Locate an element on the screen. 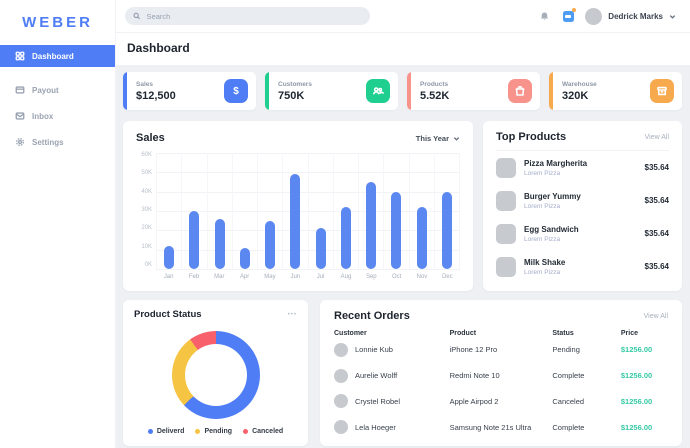 The height and width of the screenshot is (448, 690). y-tick-label: 20K is located at coordinates (146, 228).